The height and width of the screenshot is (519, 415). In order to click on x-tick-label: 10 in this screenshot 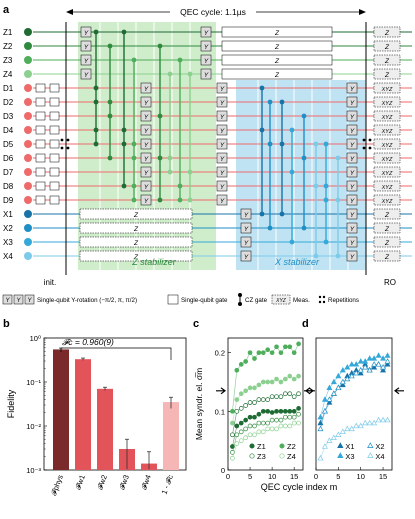, I will do `click(272, 476)`.